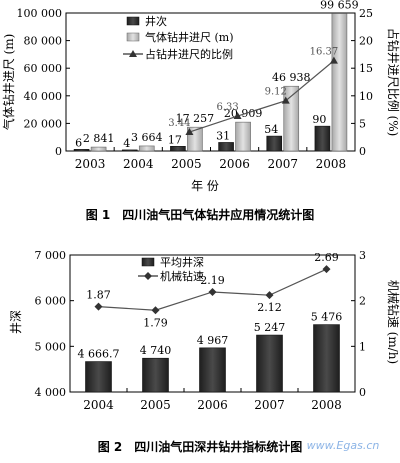 The height and width of the screenshot is (463, 400). What do you see at coordinates (43, 96) in the screenshot?
I see `chart1-y-tick-label: 40 000` at bounding box center [43, 96].